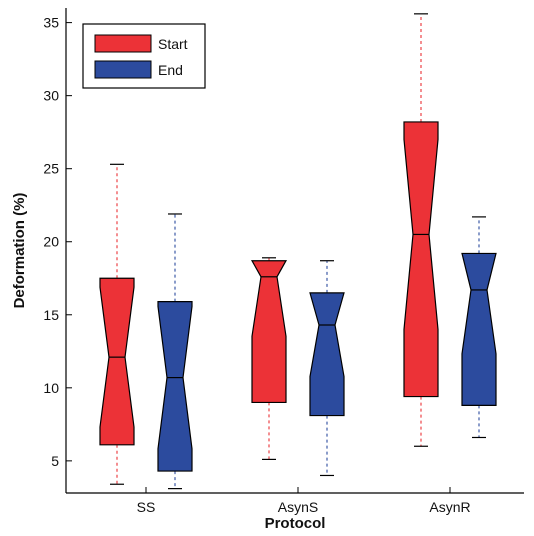 Image resolution: width=534 pixels, height=536 pixels. What do you see at coordinates (146, 507) in the screenshot?
I see `x-tick-label: SS` at bounding box center [146, 507].